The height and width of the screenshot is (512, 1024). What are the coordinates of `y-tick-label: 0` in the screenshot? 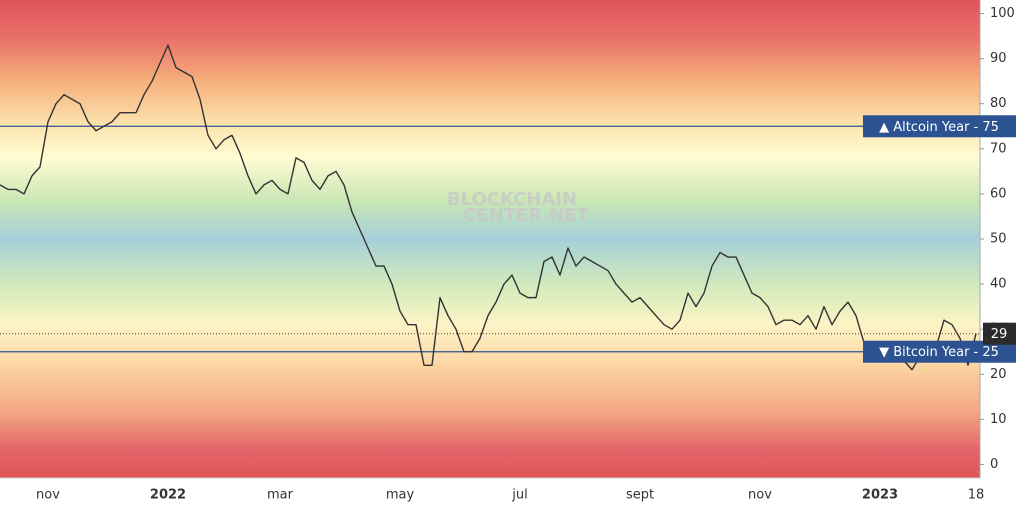 It's located at (994, 464).